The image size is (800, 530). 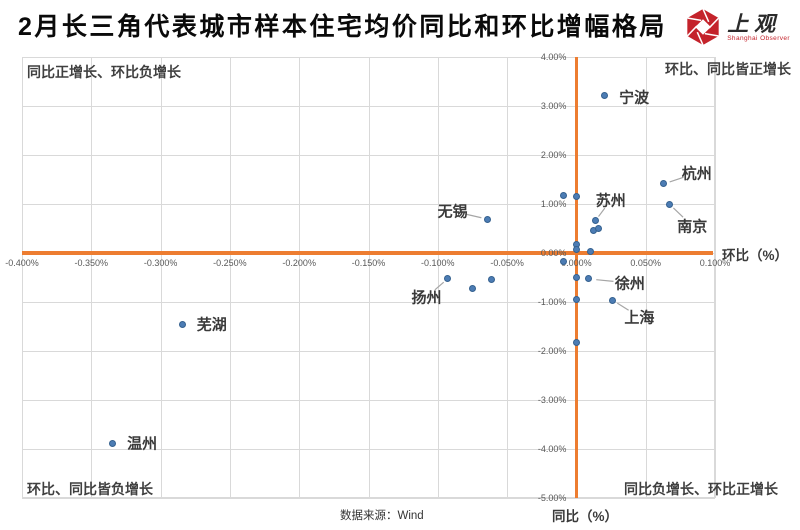 What do you see at coordinates (645, 263) in the screenshot?
I see `x-tick-label: 0.050%` at bounding box center [645, 263].